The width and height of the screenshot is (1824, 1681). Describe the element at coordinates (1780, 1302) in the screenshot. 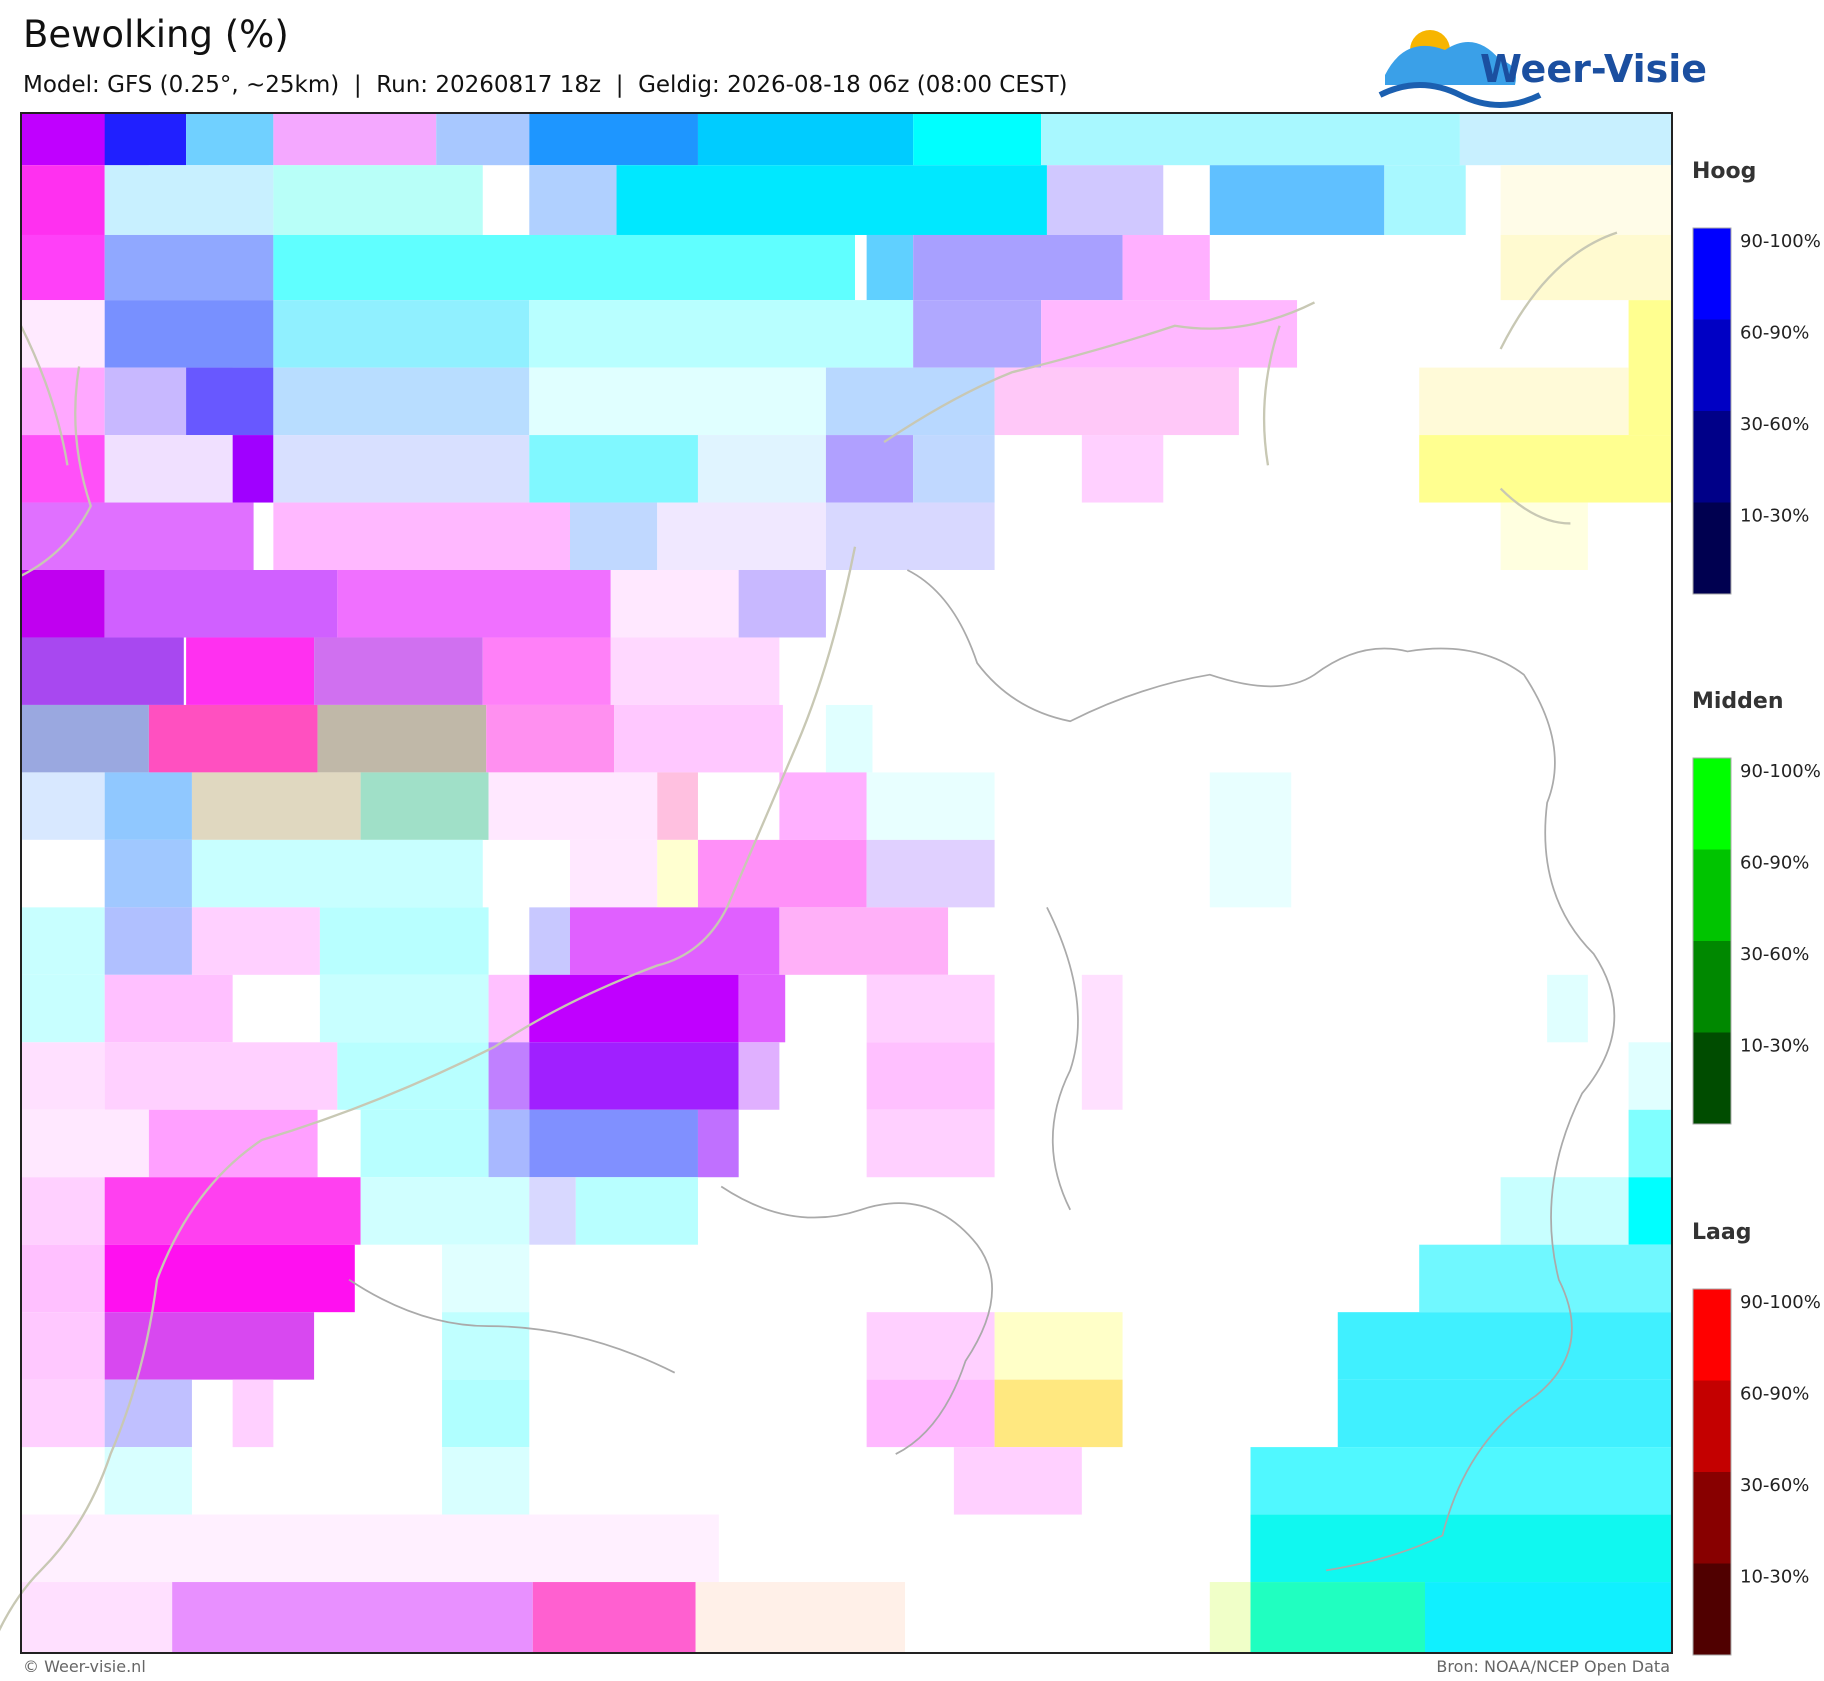

I see `legend-label: 90-100%` at that location.